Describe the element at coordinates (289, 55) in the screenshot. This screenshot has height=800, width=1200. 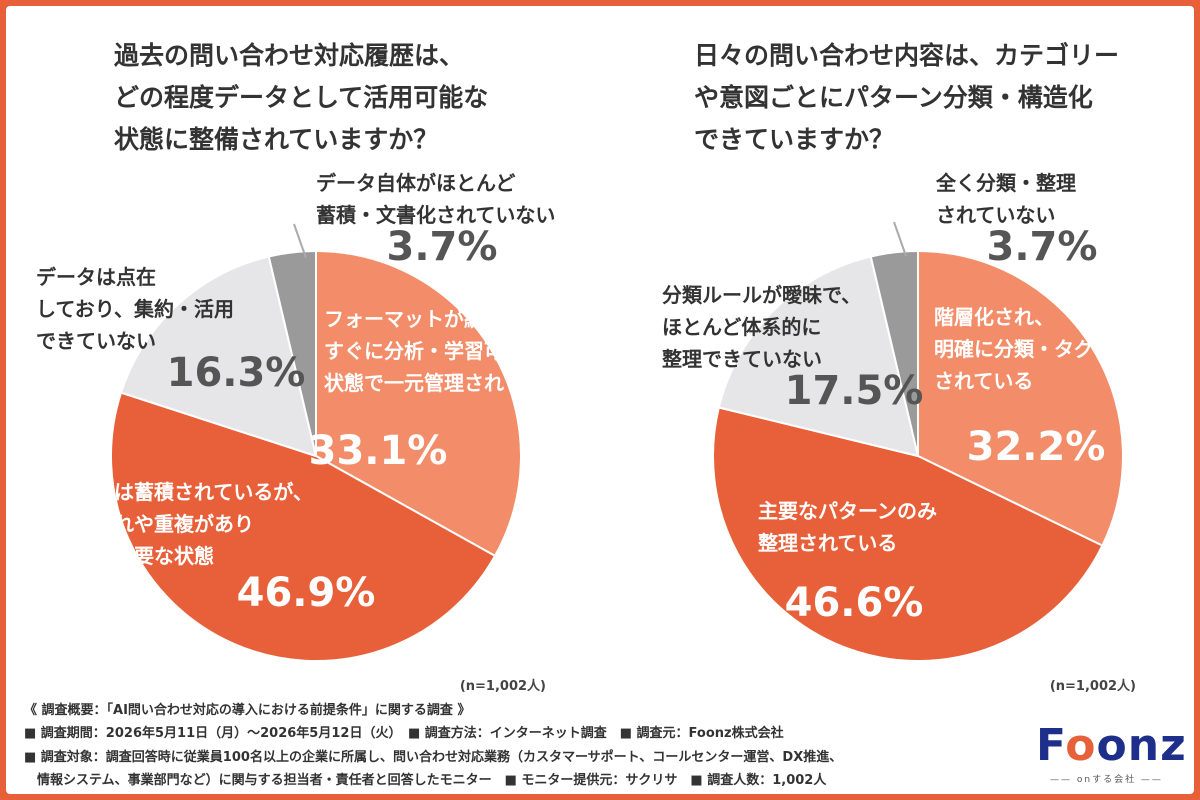
I see `chart-title-line: 過去の問い合わせ対応履歴は、` at that location.